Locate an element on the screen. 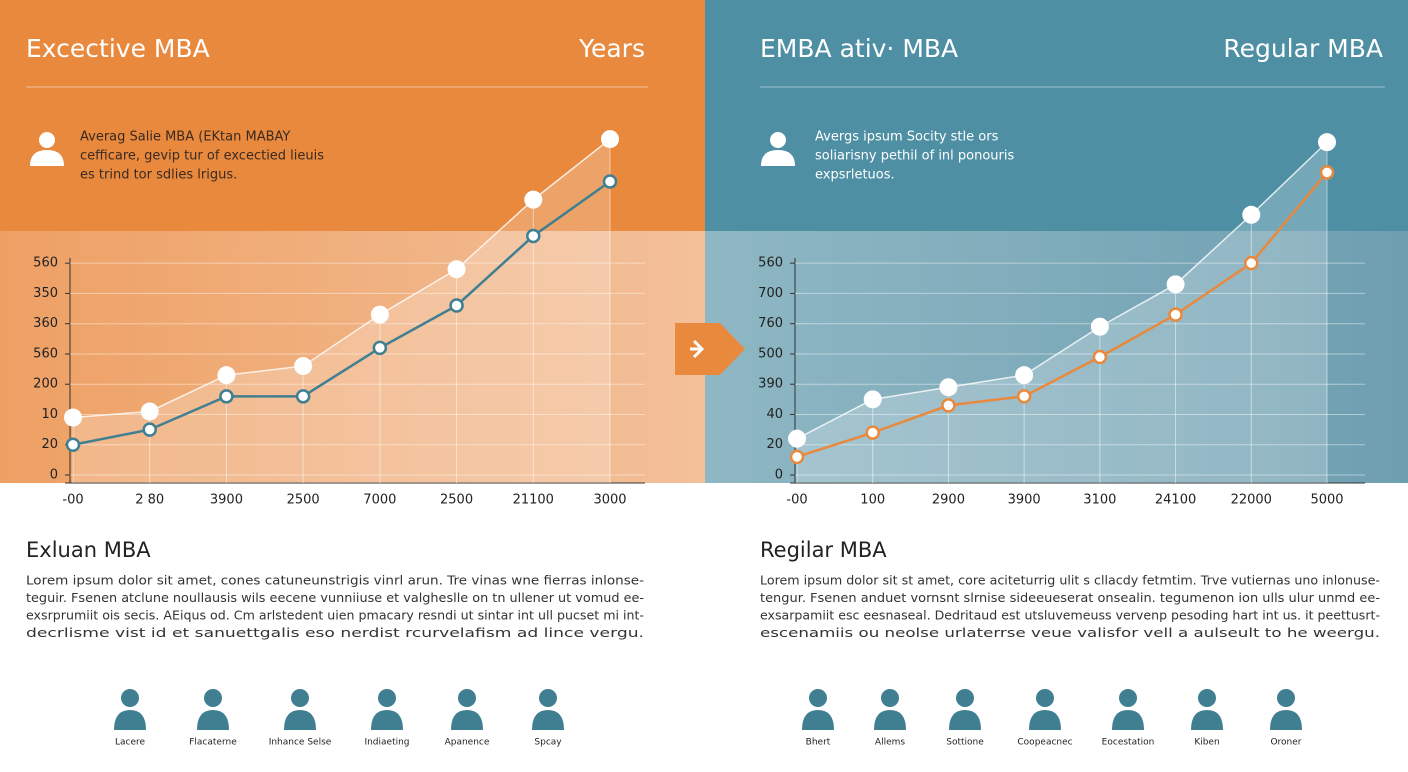 The width and height of the screenshot is (1408, 772). y-tick-label: 40 is located at coordinates (774, 414).